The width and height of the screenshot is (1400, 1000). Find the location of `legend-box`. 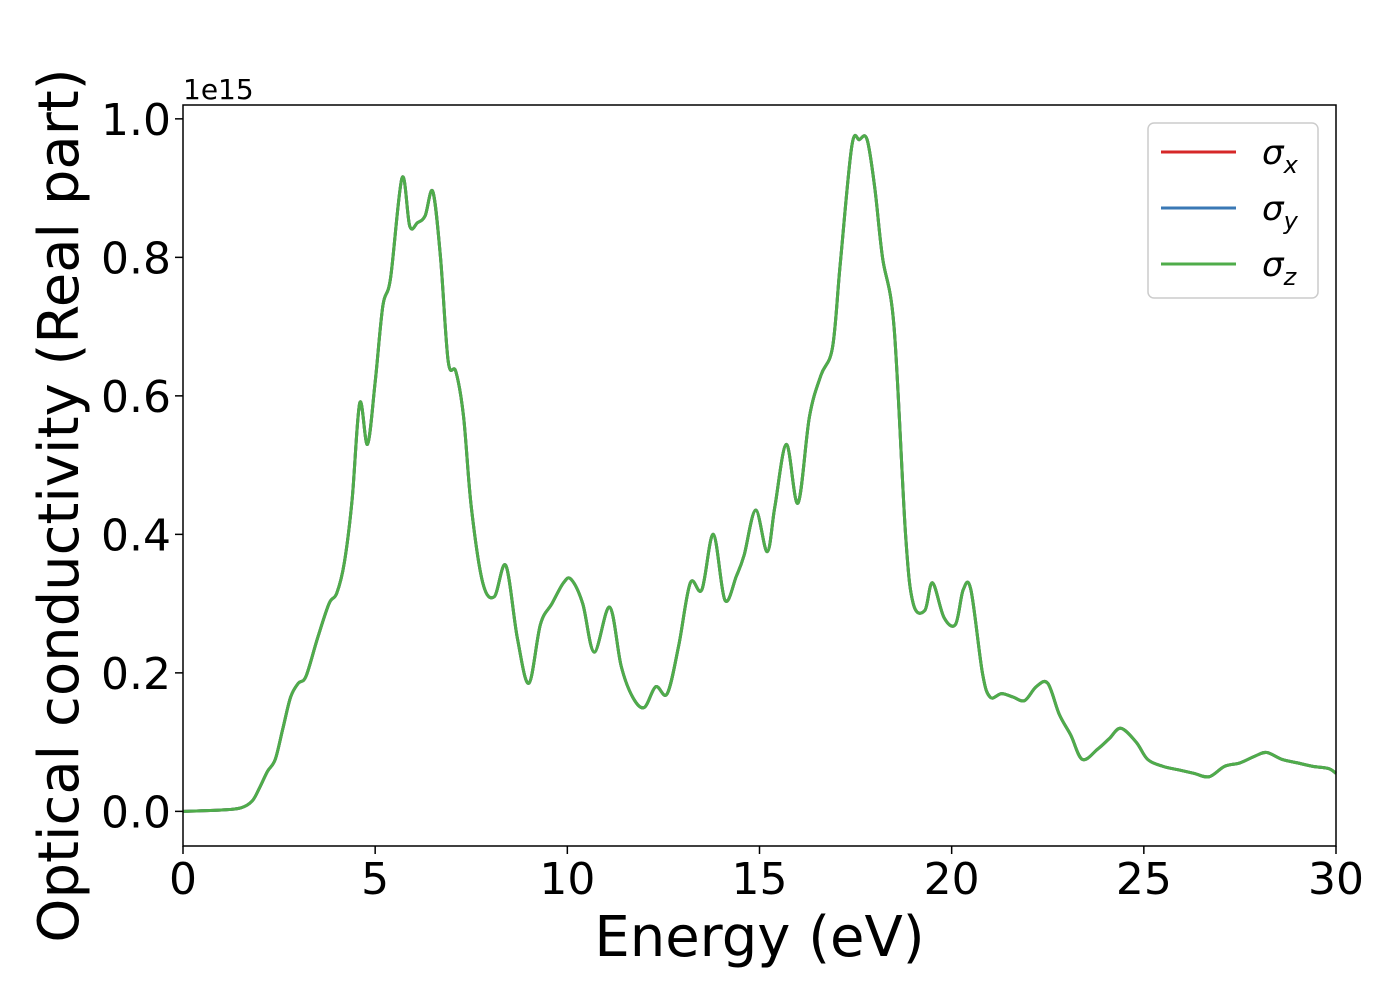

legend-box is located at coordinates (1233, 210).